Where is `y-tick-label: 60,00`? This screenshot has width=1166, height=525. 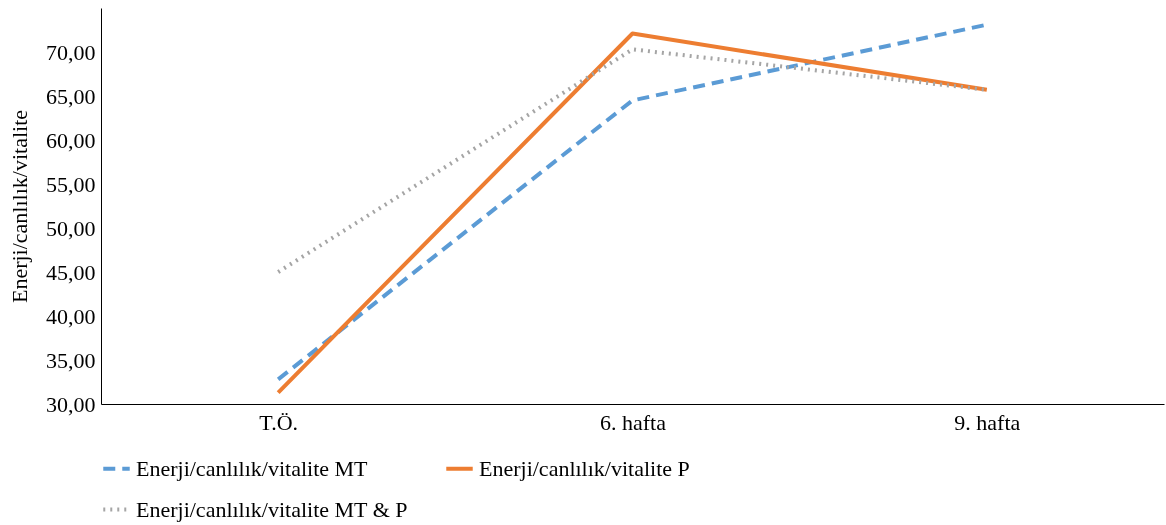 y-tick-label: 60,00 is located at coordinates (71, 140).